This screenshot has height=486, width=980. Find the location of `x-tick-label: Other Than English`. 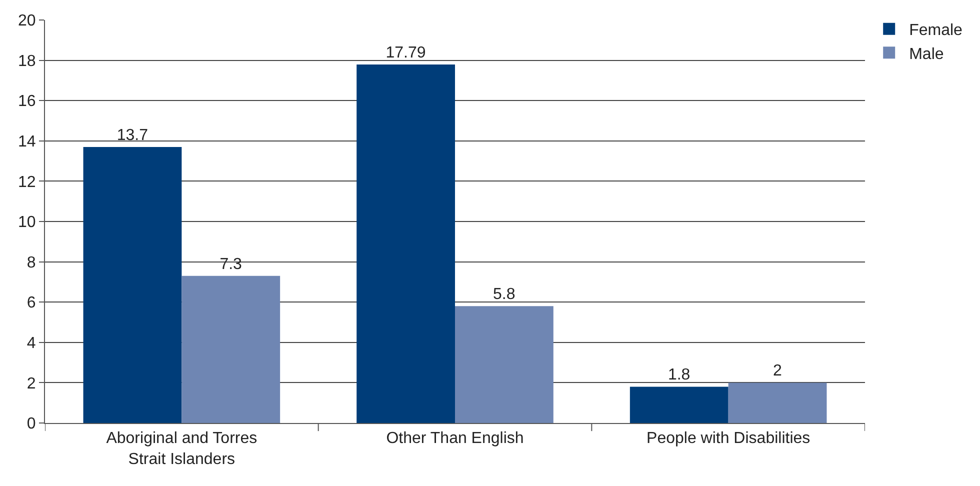

x-tick-label: Other Than English is located at coordinates (455, 439).